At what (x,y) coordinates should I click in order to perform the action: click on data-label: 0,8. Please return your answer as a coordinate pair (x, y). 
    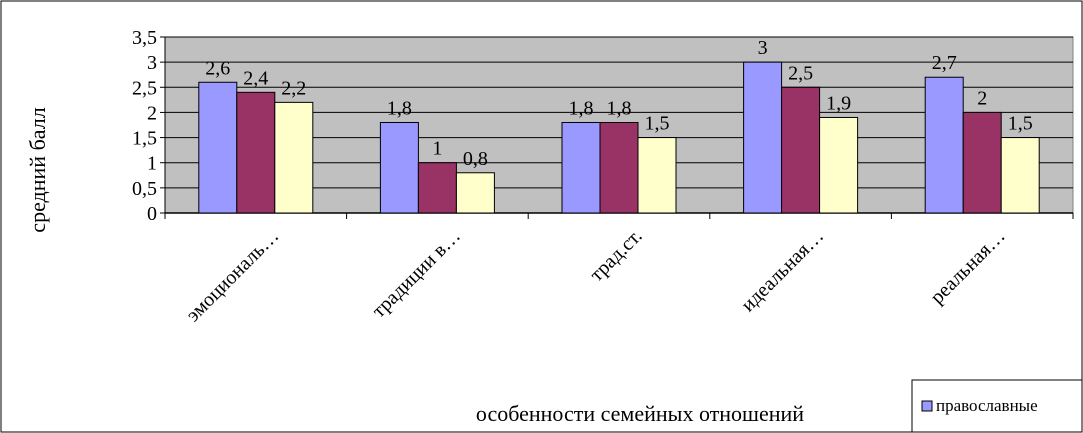
    Looking at the image, I should click on (475, 159).